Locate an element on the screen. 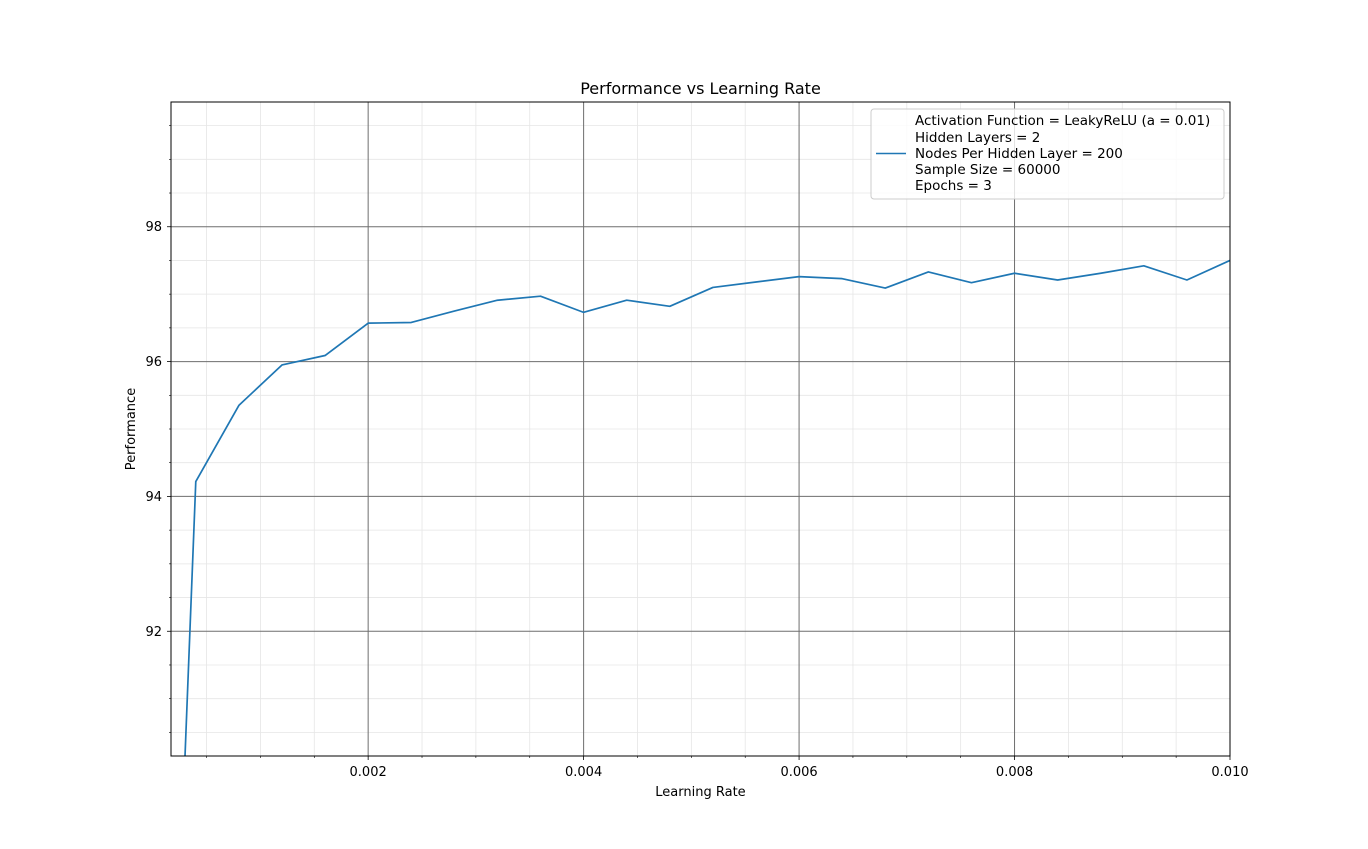 The image size is (1368, 849). x-tick-label: 0.004 is located at coordinates (583, 772).